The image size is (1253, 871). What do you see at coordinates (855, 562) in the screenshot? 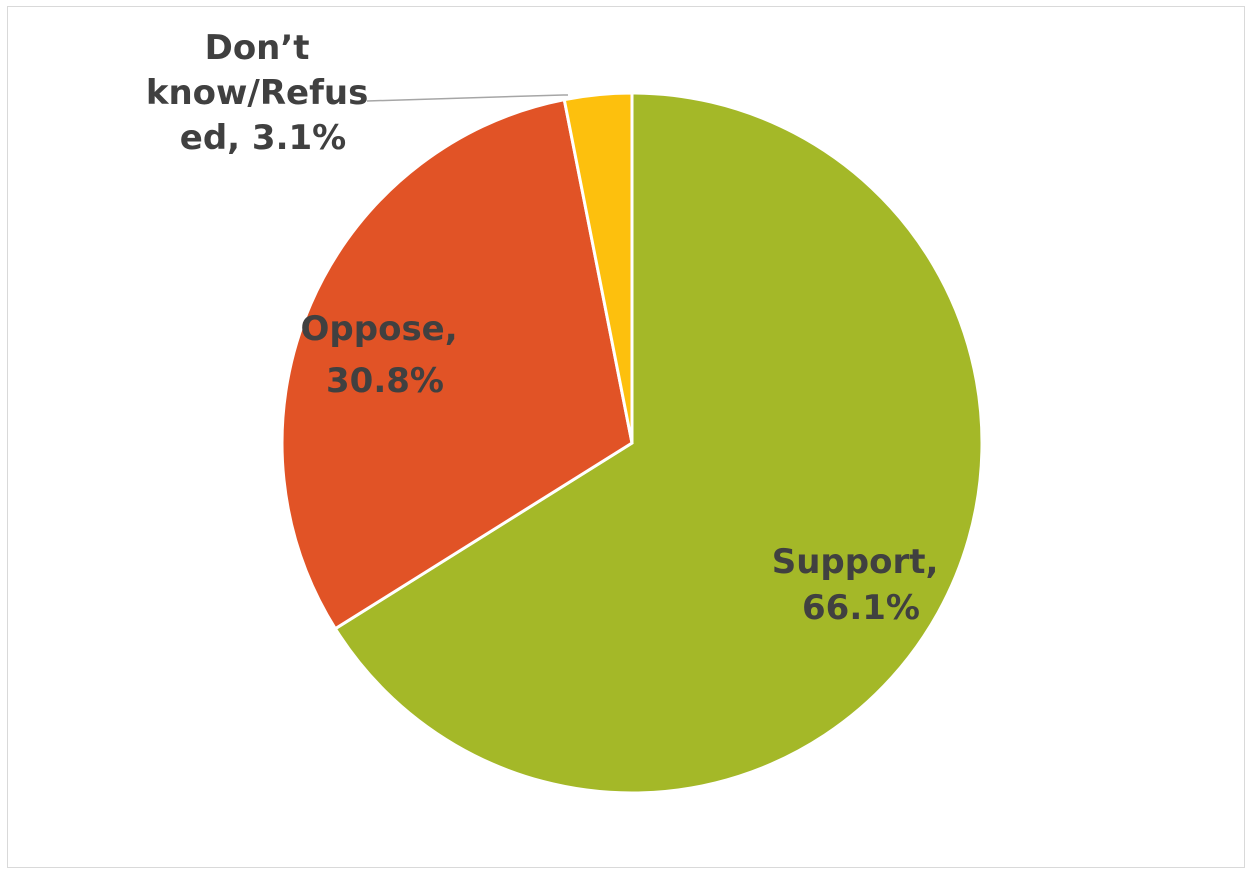
I see `data-label-support-line1: Support,` at bounding box center [855, 562].